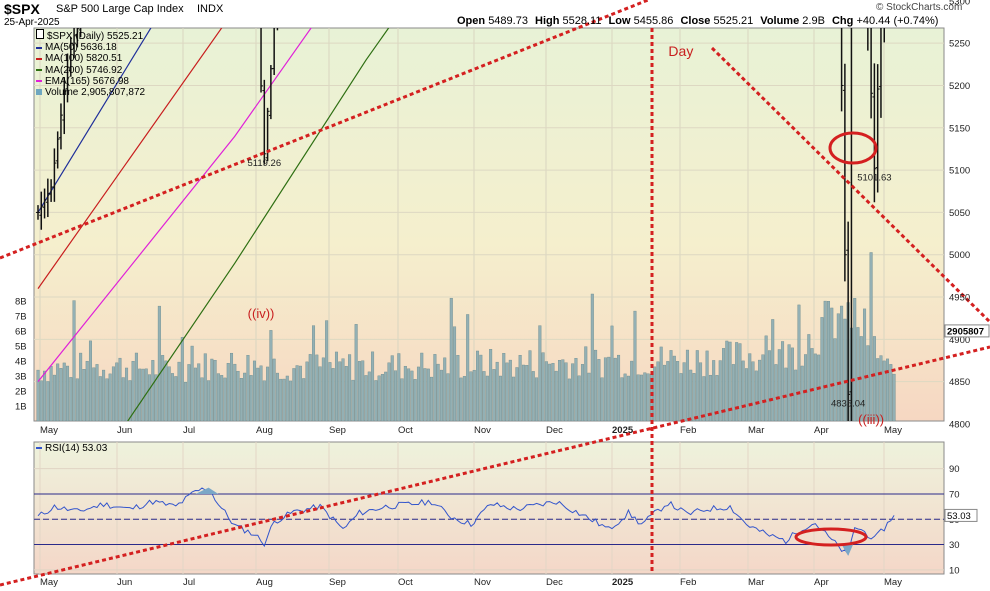 This screenshot has width=990, height=591. What do you see at coordinates (959, 382) in the screenshot?
I see `price-axis-tick: 4850` at bounding box center [959, 382].